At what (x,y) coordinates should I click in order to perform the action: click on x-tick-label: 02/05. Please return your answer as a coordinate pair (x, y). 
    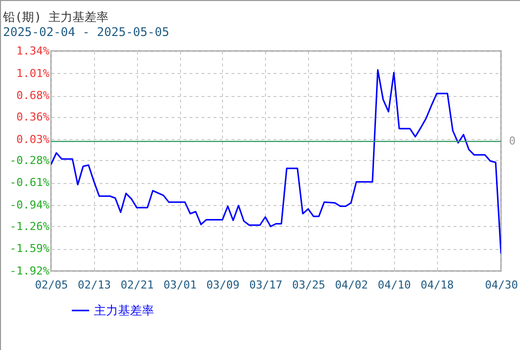
    Looking at the image, I should click on (51, 285).